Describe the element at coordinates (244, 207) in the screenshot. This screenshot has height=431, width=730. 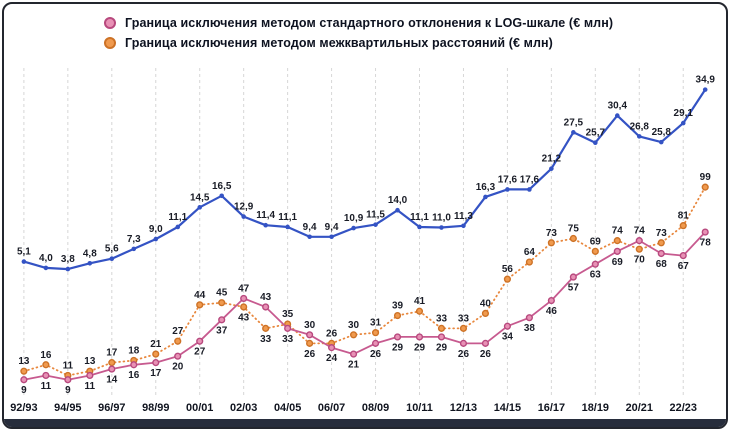
I see `svg-text: 12,9` at that location.